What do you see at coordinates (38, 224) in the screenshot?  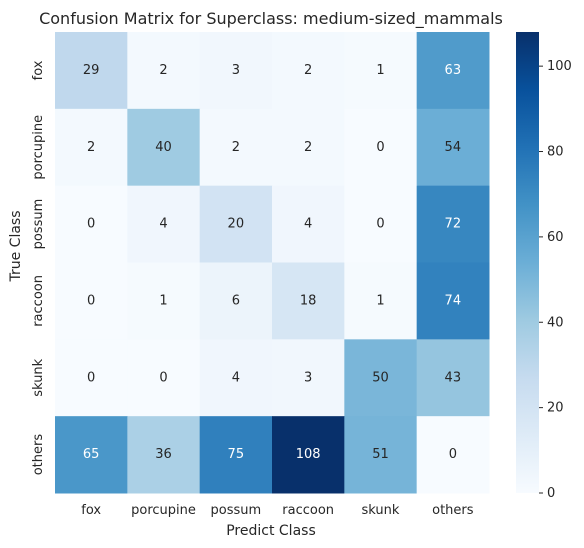 I see `y-tick-label: possum` at bounding box center [38, 224].